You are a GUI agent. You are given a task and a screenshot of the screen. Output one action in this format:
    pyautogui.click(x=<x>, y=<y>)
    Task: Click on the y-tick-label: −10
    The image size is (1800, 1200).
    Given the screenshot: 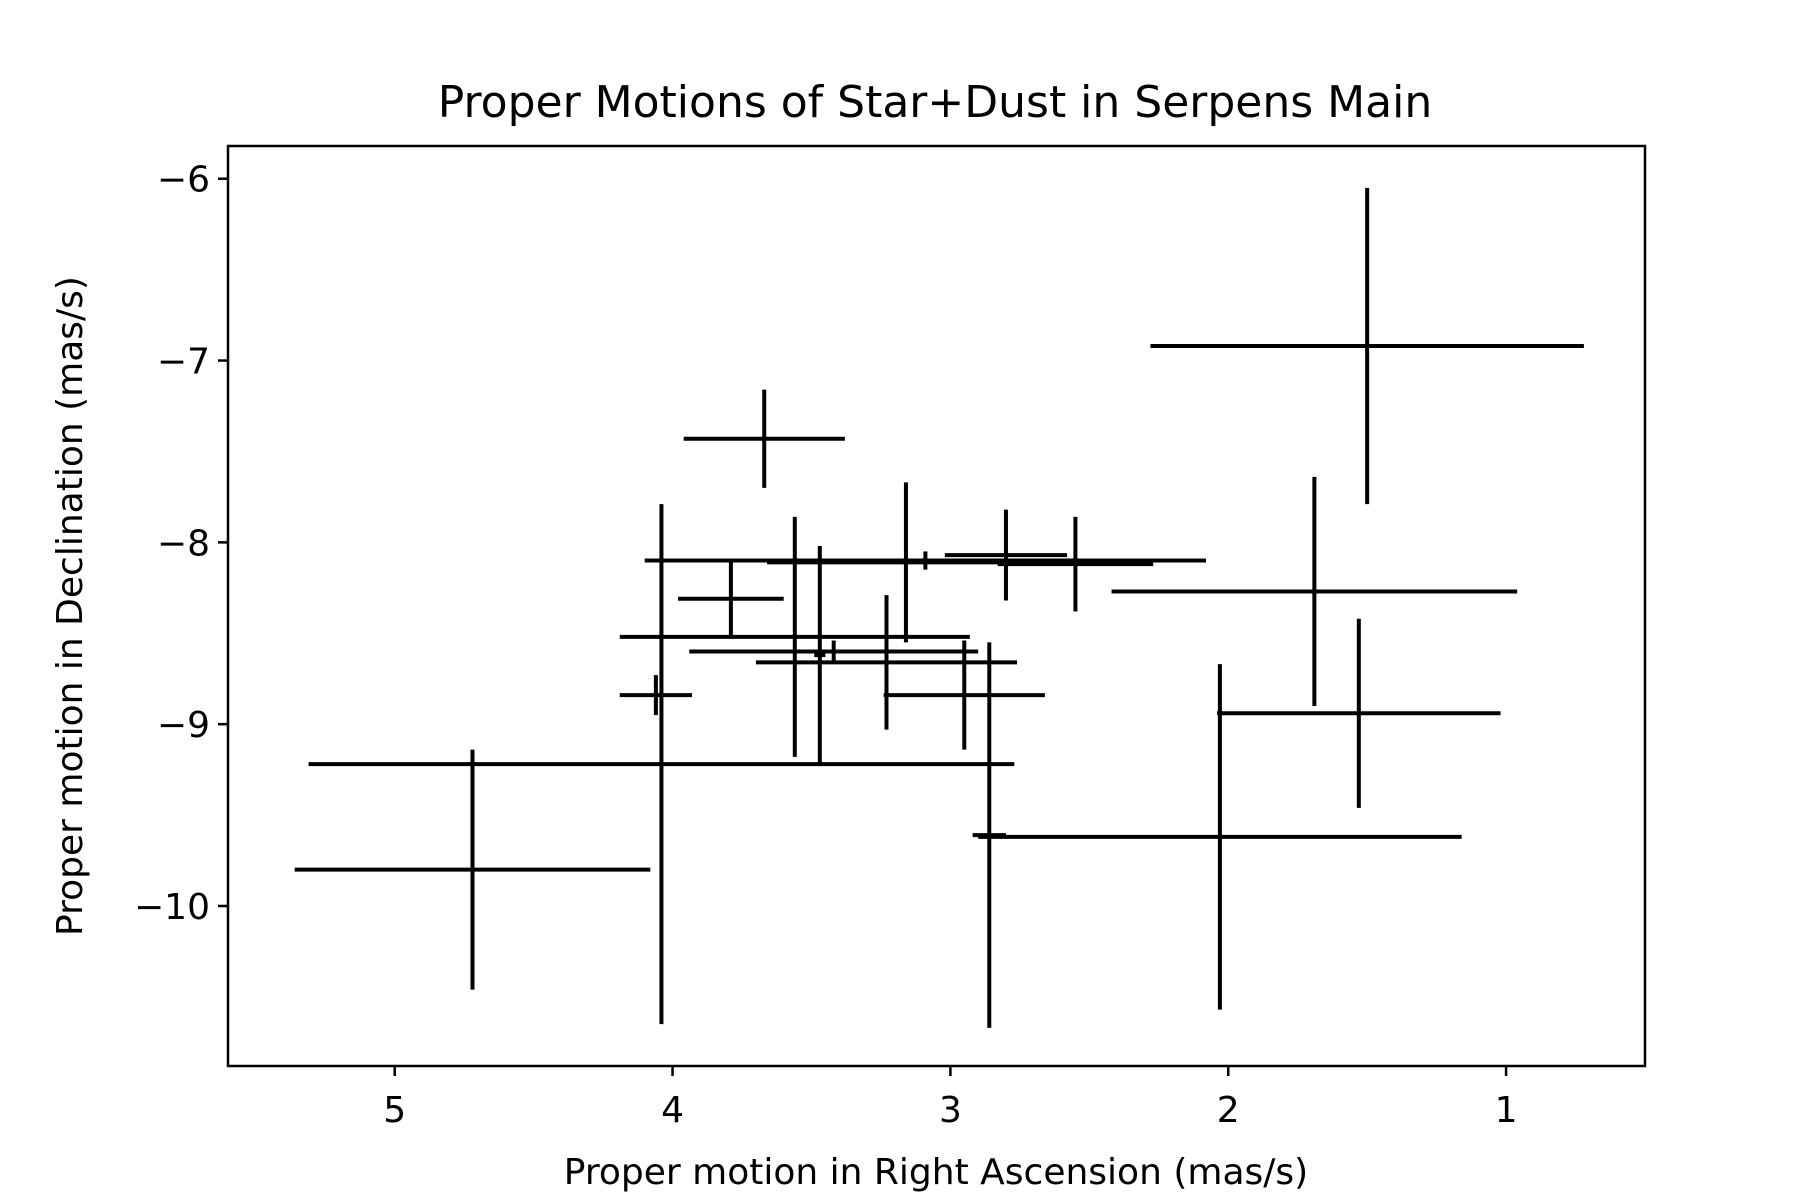 What is the action you would take?
    pyautogui.click(x=172, y=907)
    